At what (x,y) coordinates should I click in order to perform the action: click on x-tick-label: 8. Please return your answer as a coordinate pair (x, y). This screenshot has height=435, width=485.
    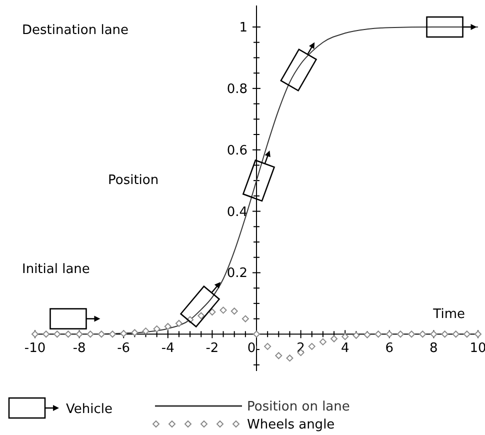
    Looking at the image, I should click on (434, 348).